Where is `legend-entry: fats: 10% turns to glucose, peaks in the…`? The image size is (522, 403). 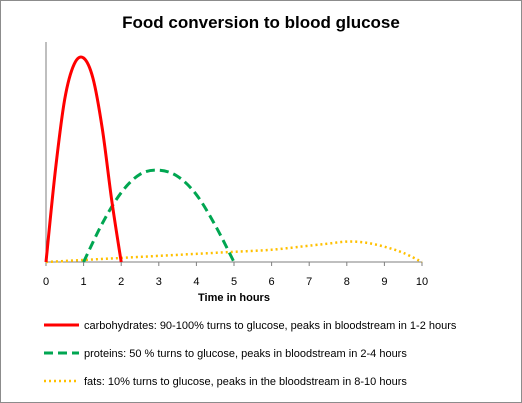
legend-entry: fats: 10% turns to glucose, peaks in the… is located at coordinates (245, 382).